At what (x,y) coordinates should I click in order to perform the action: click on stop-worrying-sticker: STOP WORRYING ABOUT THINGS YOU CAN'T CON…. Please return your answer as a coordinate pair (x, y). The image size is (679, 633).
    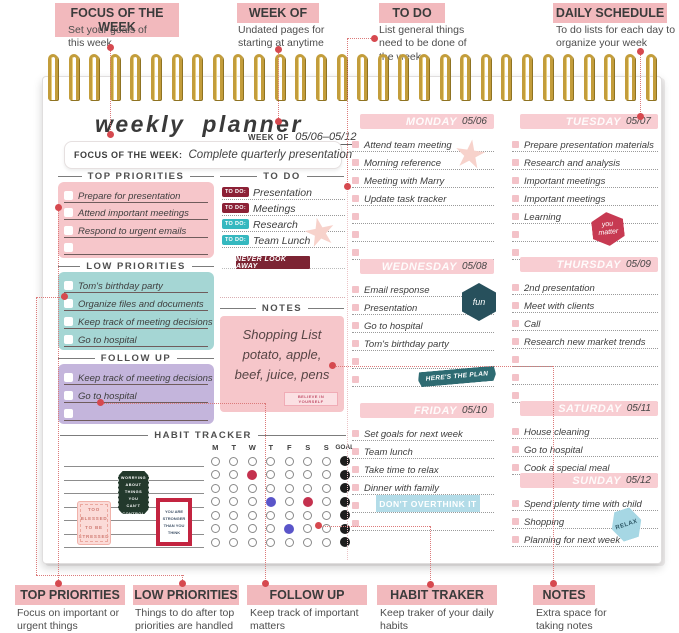
    Looking at the image, I should click on (133, 492).